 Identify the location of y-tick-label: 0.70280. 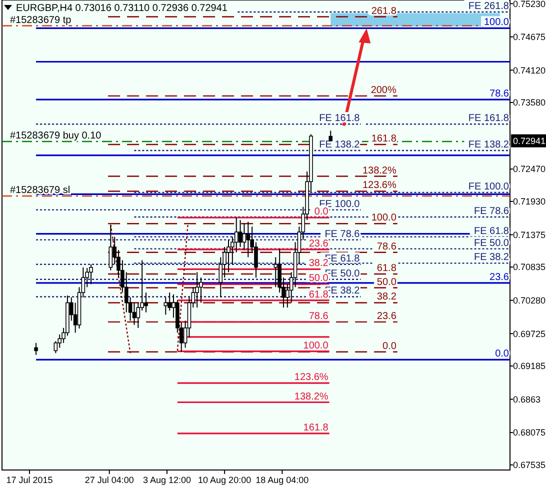
(529, 300).